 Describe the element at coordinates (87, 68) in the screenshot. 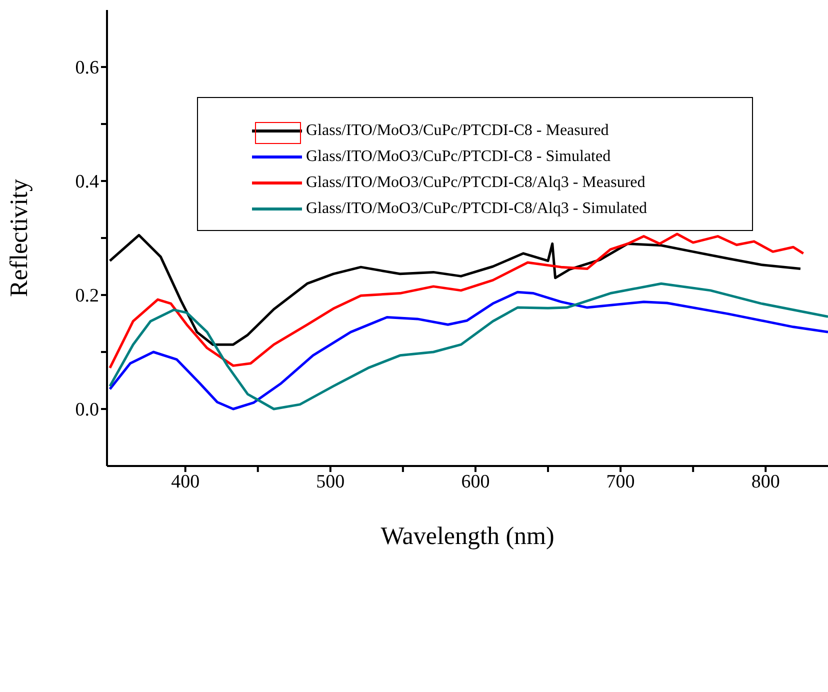

I see `y-tick-label: 0.6` at that location.